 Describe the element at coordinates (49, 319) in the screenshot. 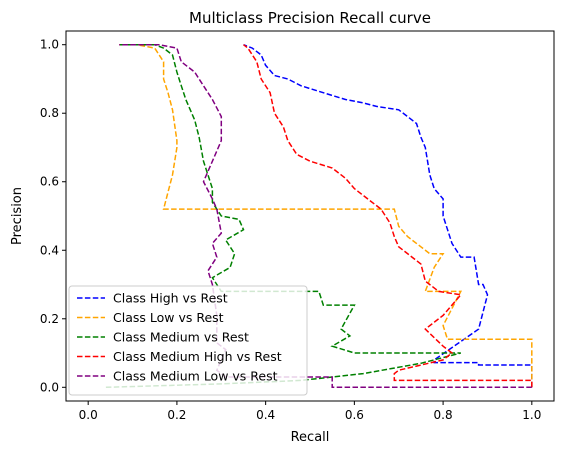

I see `y-tick-label-1: 0.2` at that location.